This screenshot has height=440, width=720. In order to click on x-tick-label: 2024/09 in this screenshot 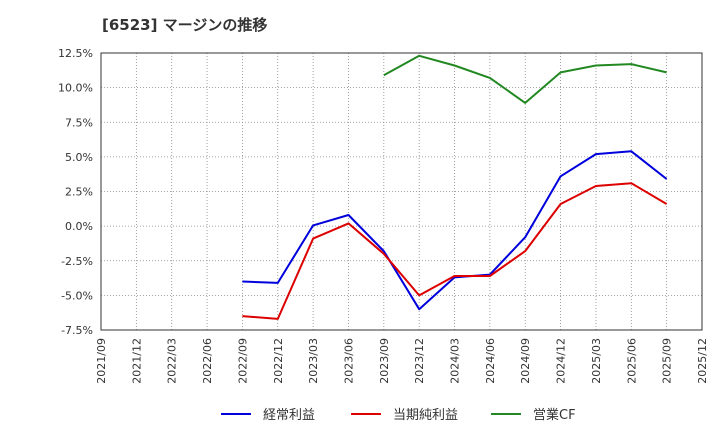, I will do `click(525, 361)`.